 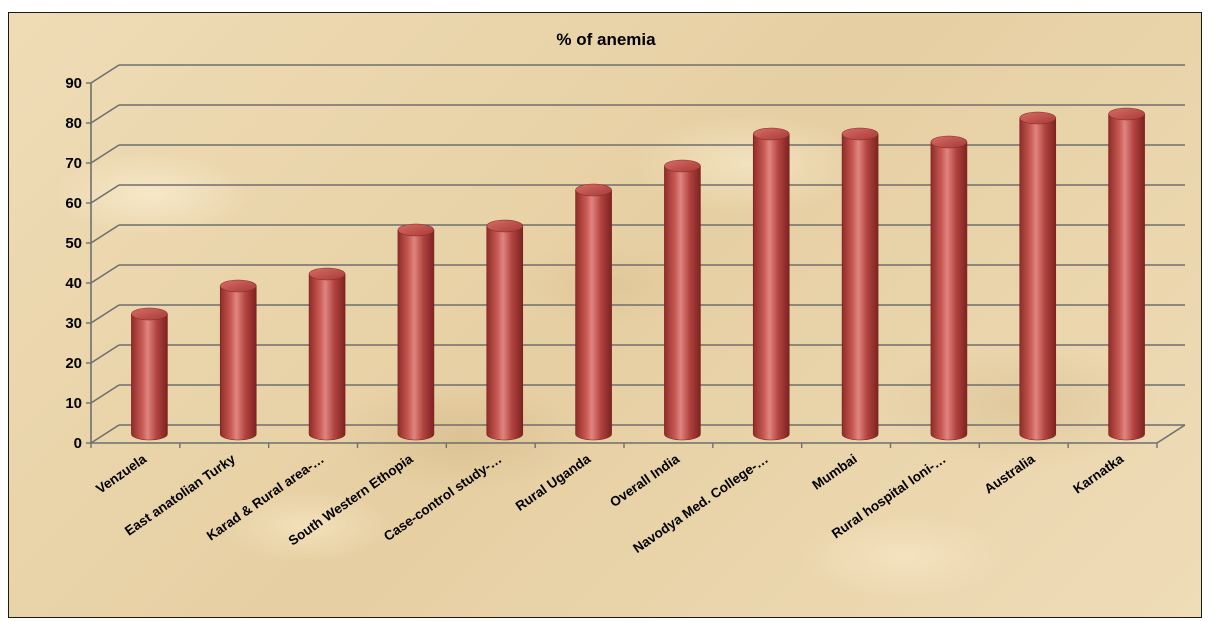 What do you see at coordinates (1098, 474) in the screenshot?
I see `x-tick-label: Karnatka` at bounding box center [1098, 474].